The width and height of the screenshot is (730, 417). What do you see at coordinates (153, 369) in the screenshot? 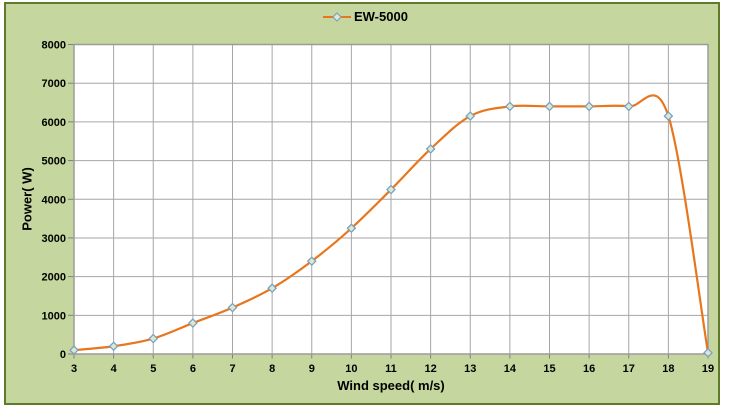
I see `x-tick-label: 5` at bounding box center [153, 369].